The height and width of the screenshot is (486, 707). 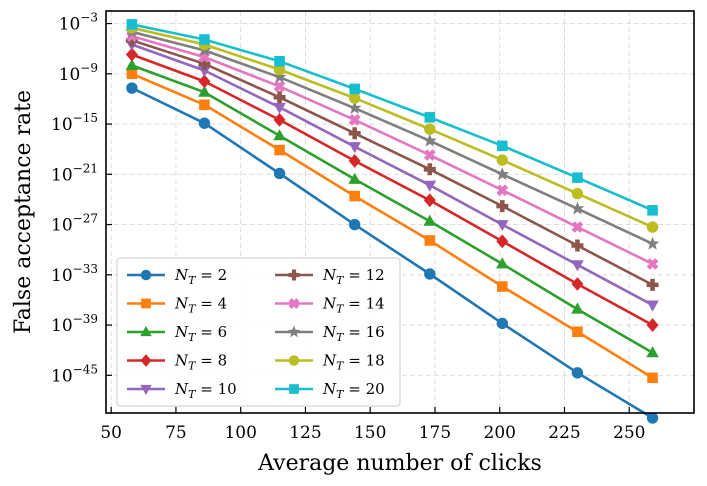 What do you see at coordinates (74, 173) in the screenshot?
I see `y-tick-label: 10⁻²¹` at bounding box center [74, 173].